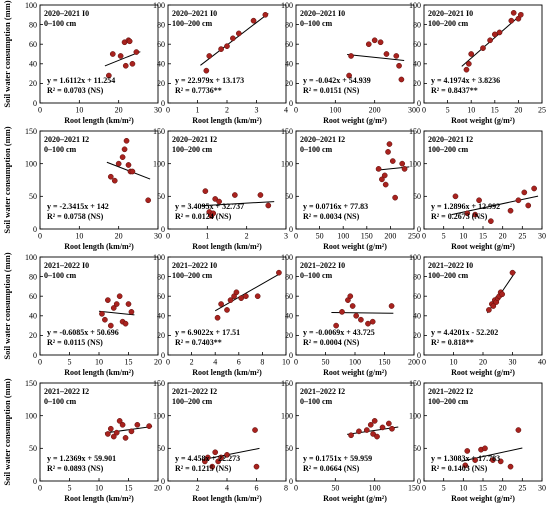  What do you see at coordinates (262, 362) in the screenshot?
I see `x-tick-label: 8` at bounding box center [262, 362].